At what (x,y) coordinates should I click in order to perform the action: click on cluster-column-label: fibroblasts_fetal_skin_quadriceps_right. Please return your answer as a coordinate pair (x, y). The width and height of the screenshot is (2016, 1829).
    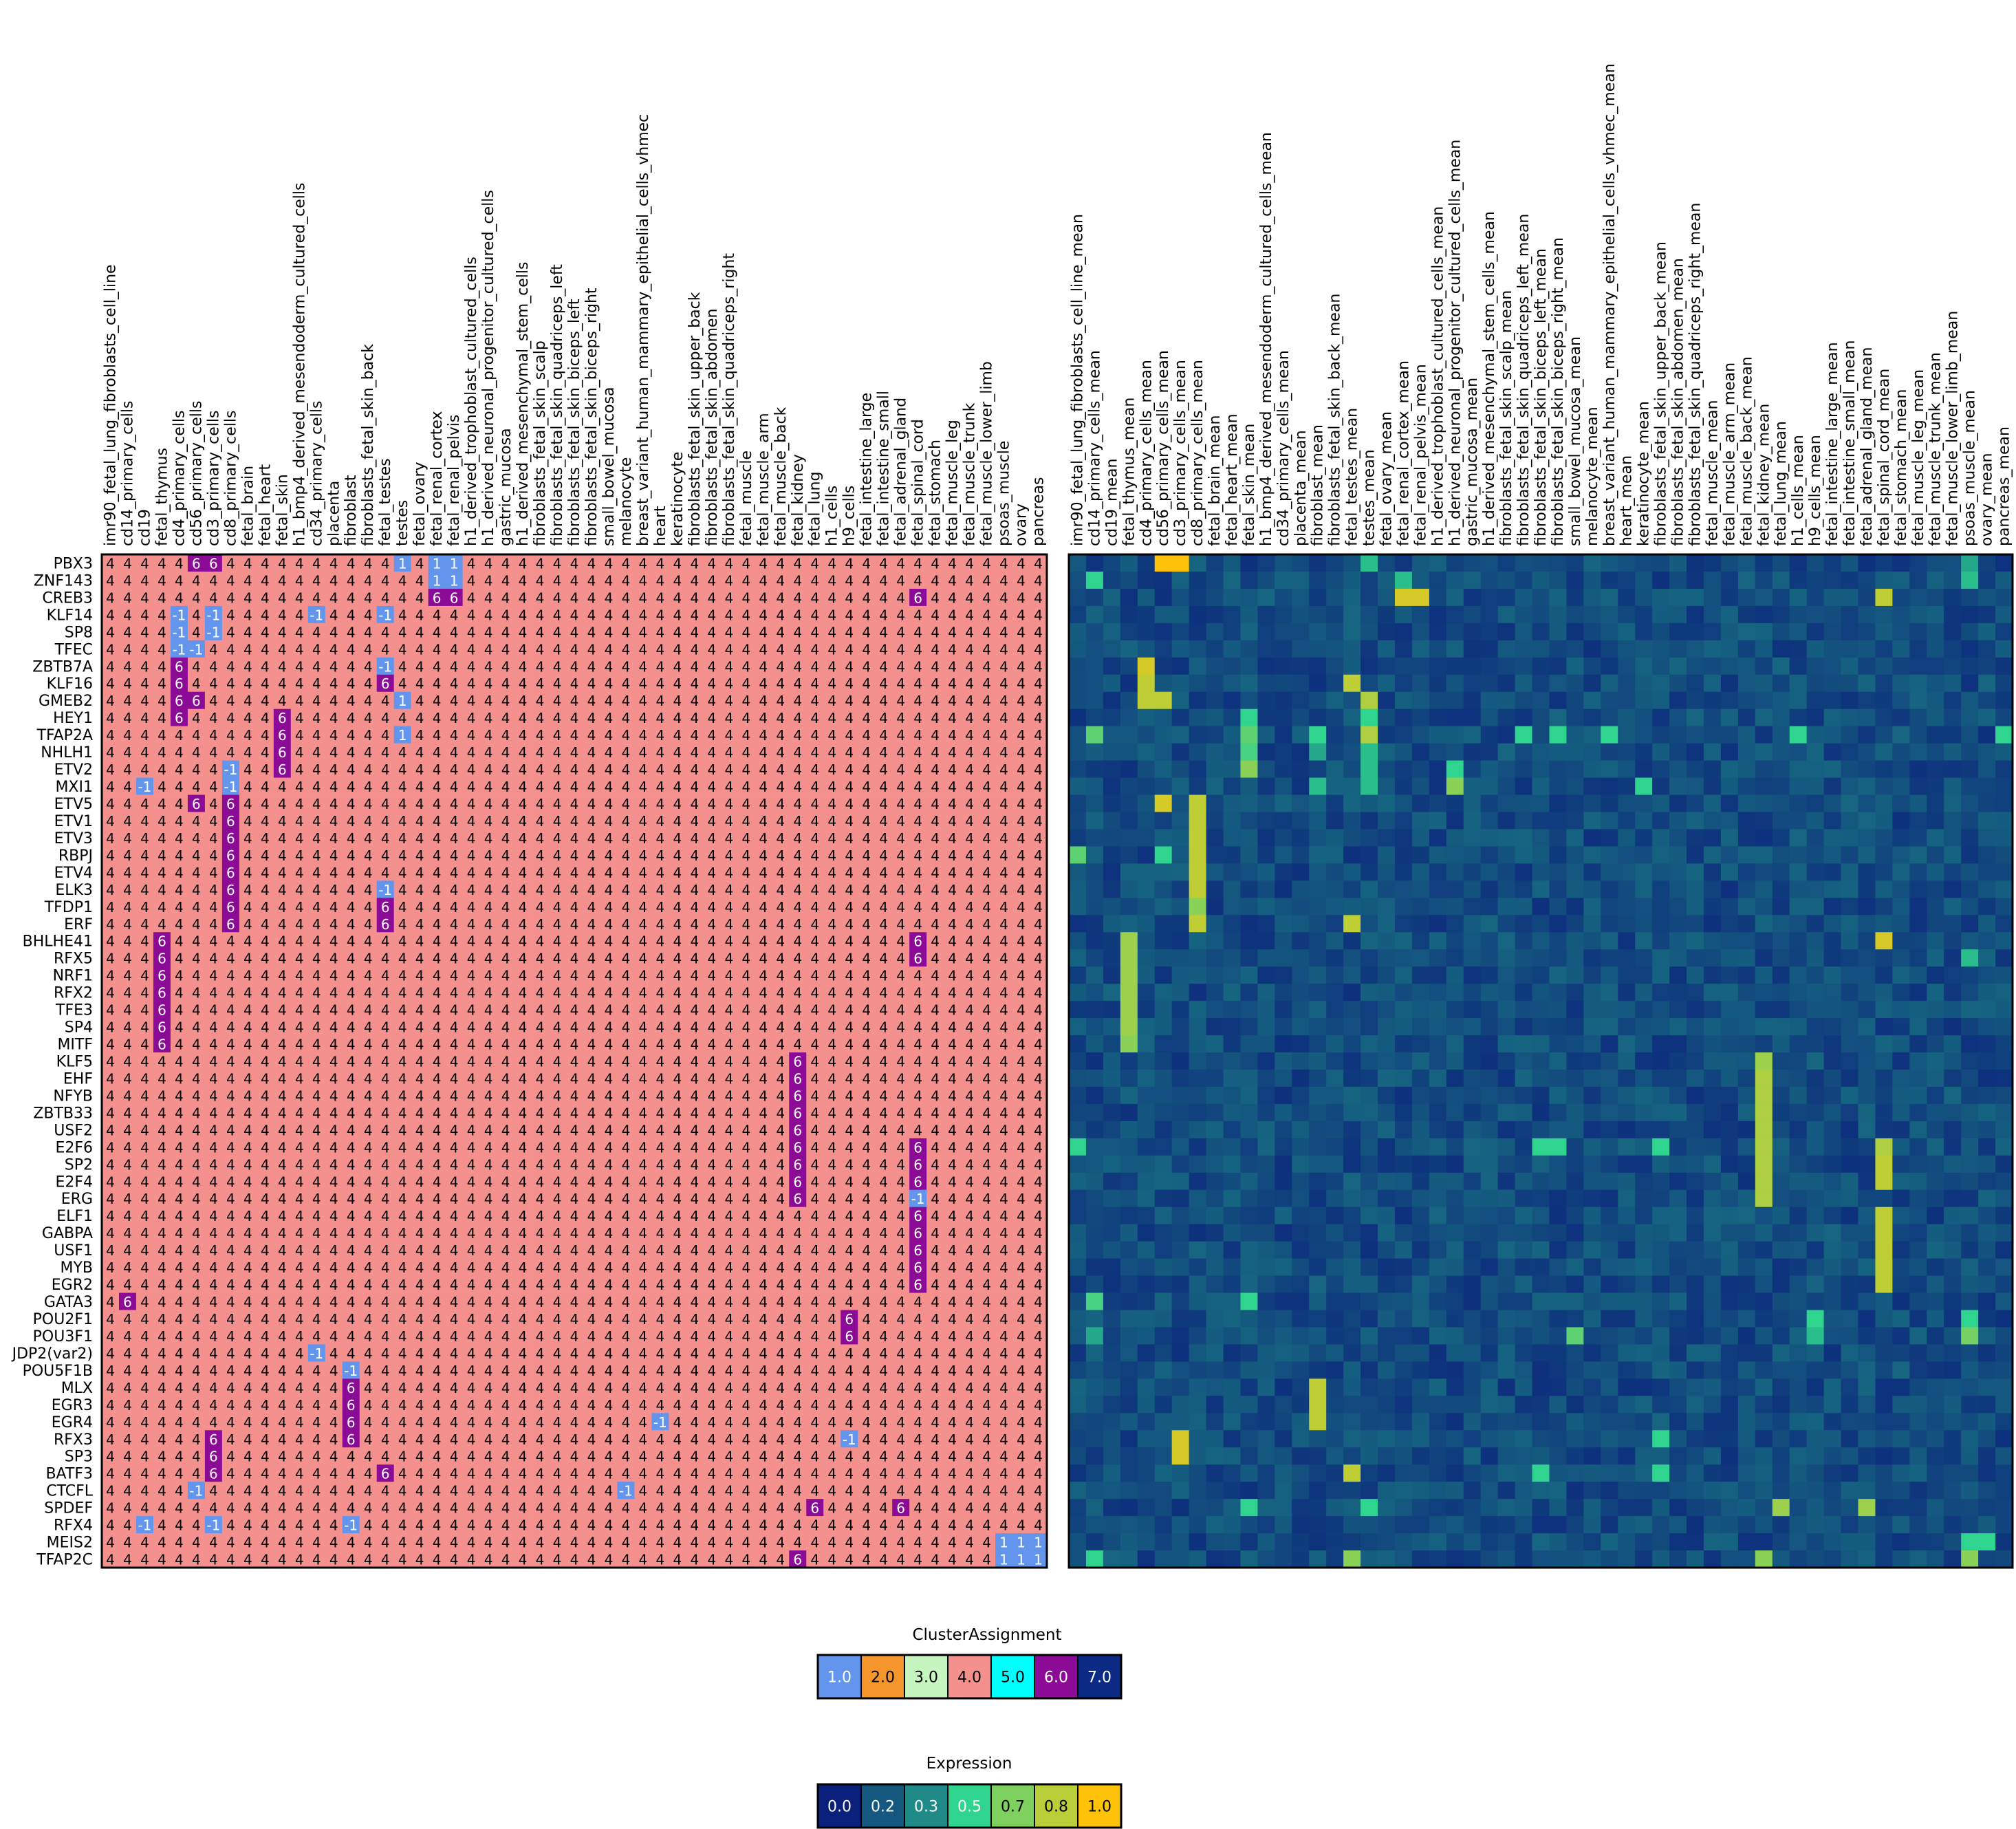
    Looking at the image, I should click on (729, 400).